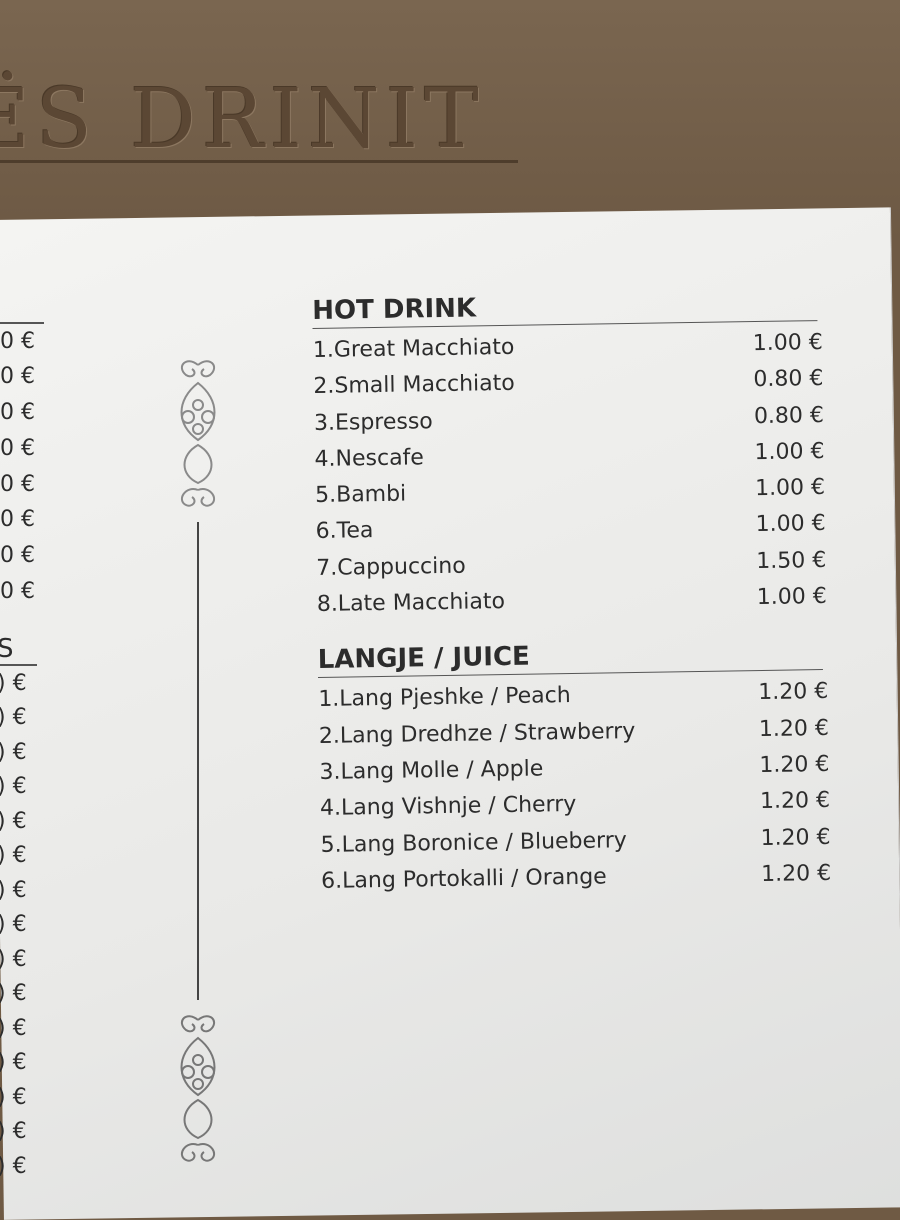  What do you see at coordinates (360, 495) in the screenshot?
I see `item-name: 5.Bambi` at bounding box center [360, 495].